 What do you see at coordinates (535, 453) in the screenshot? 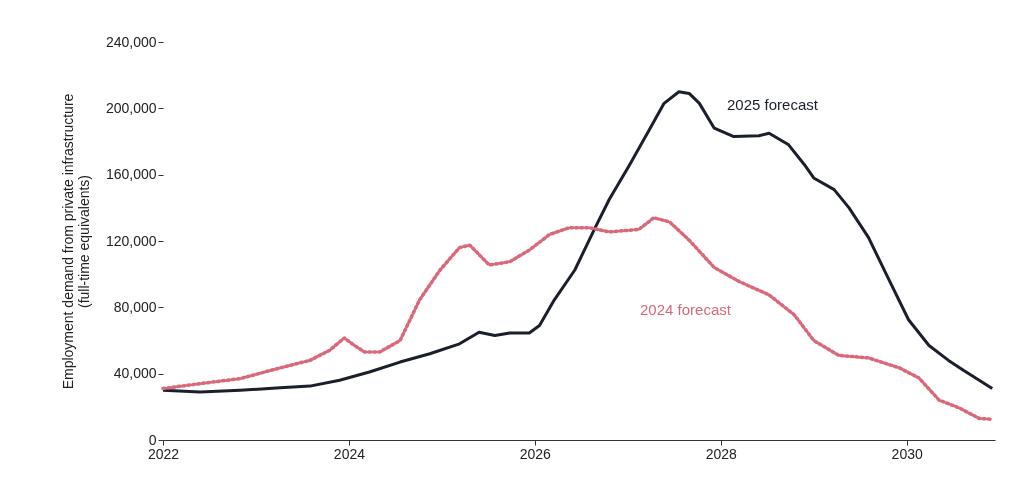
I see `x-tick-label: 2026` at bounding box center [535, 453].